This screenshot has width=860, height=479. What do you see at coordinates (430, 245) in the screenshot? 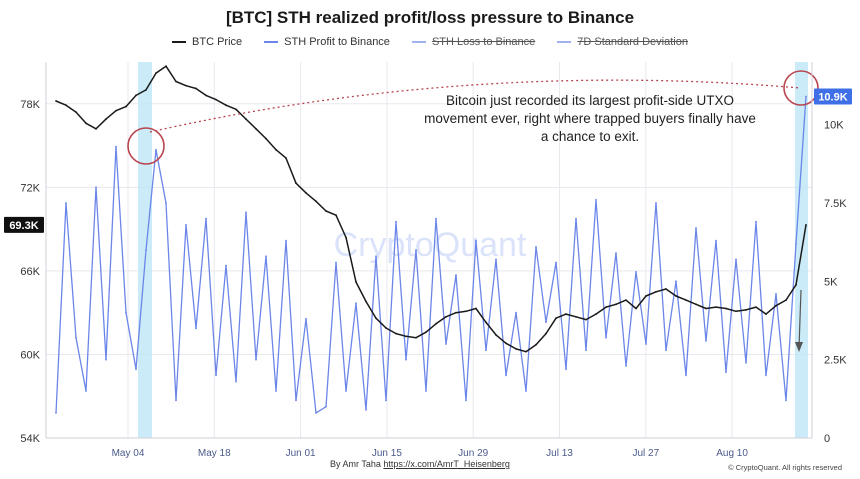
I see `watermark: CryptoQuant` at bounding box center [430, 245].